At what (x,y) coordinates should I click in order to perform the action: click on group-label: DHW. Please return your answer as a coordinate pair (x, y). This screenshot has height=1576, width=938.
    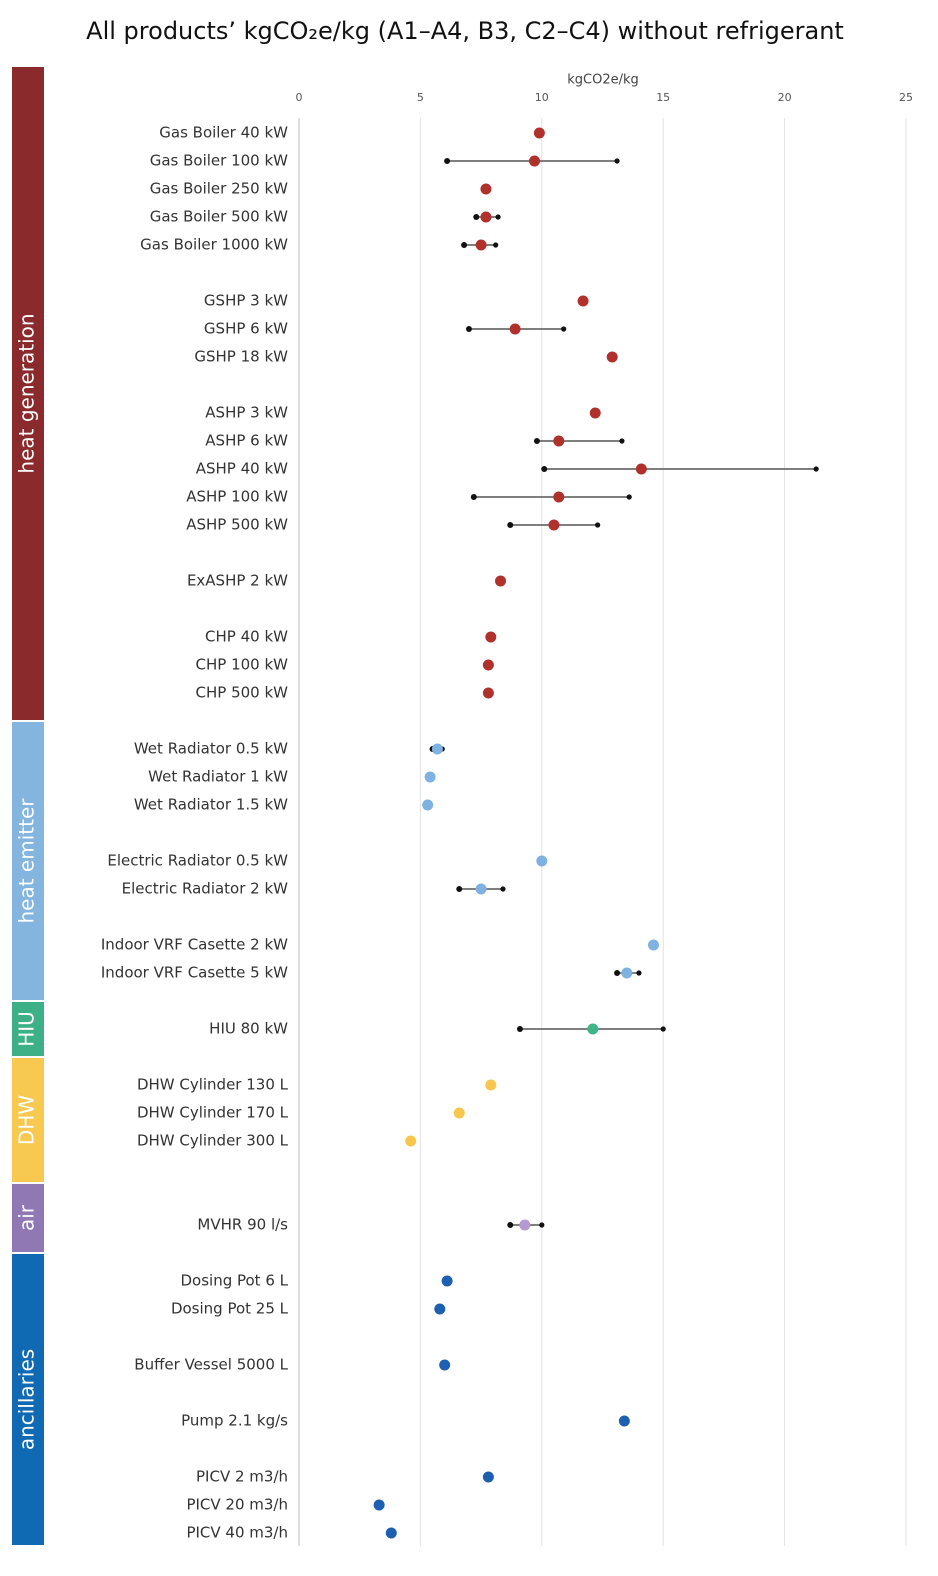
    Looking at the image, I should click on (27, 1120).